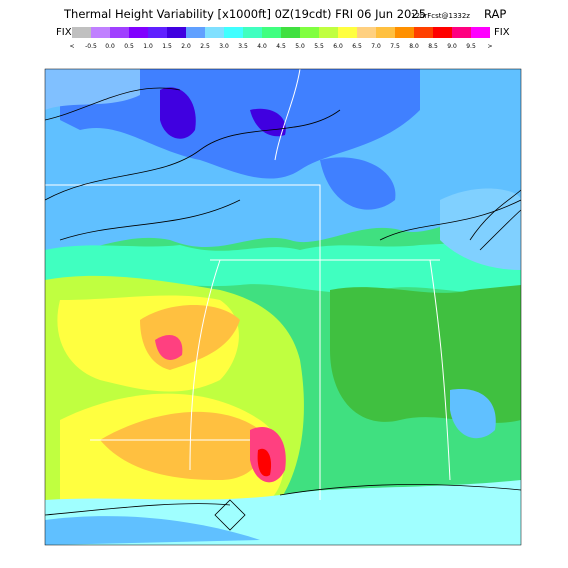 The width and height of the screenshot is (568, 568). Describe the element at coordinates (471, 46) in the screenshot. I see `legend-label: 9.5` at that location.